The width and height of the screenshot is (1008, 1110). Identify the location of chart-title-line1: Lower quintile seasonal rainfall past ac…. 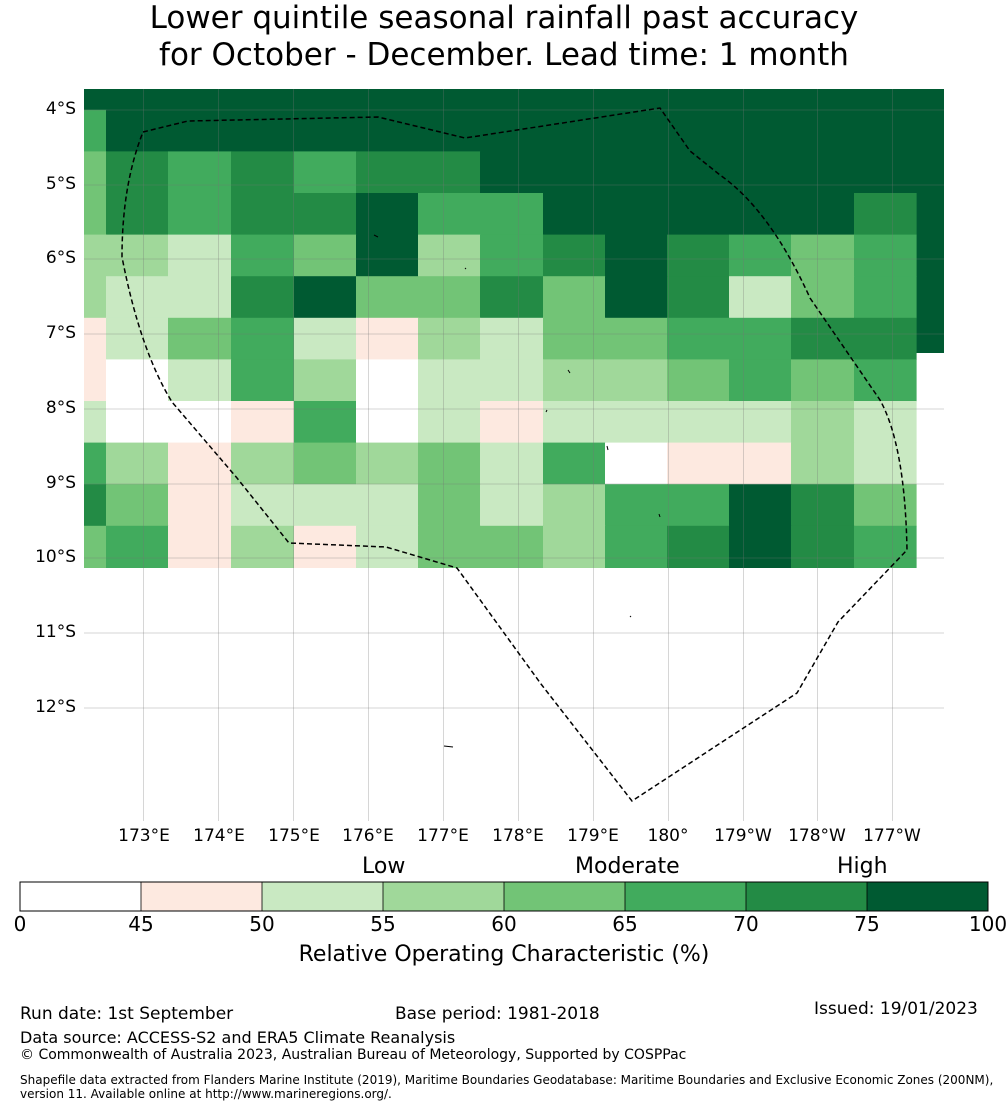
(504, 18).